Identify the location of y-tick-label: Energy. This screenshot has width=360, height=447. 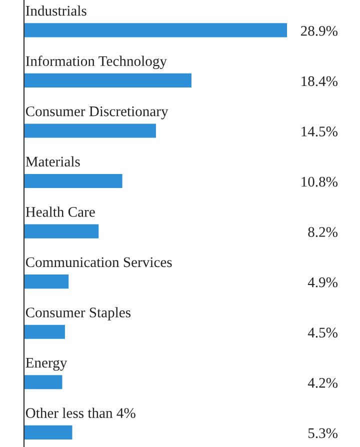
(47, 364).